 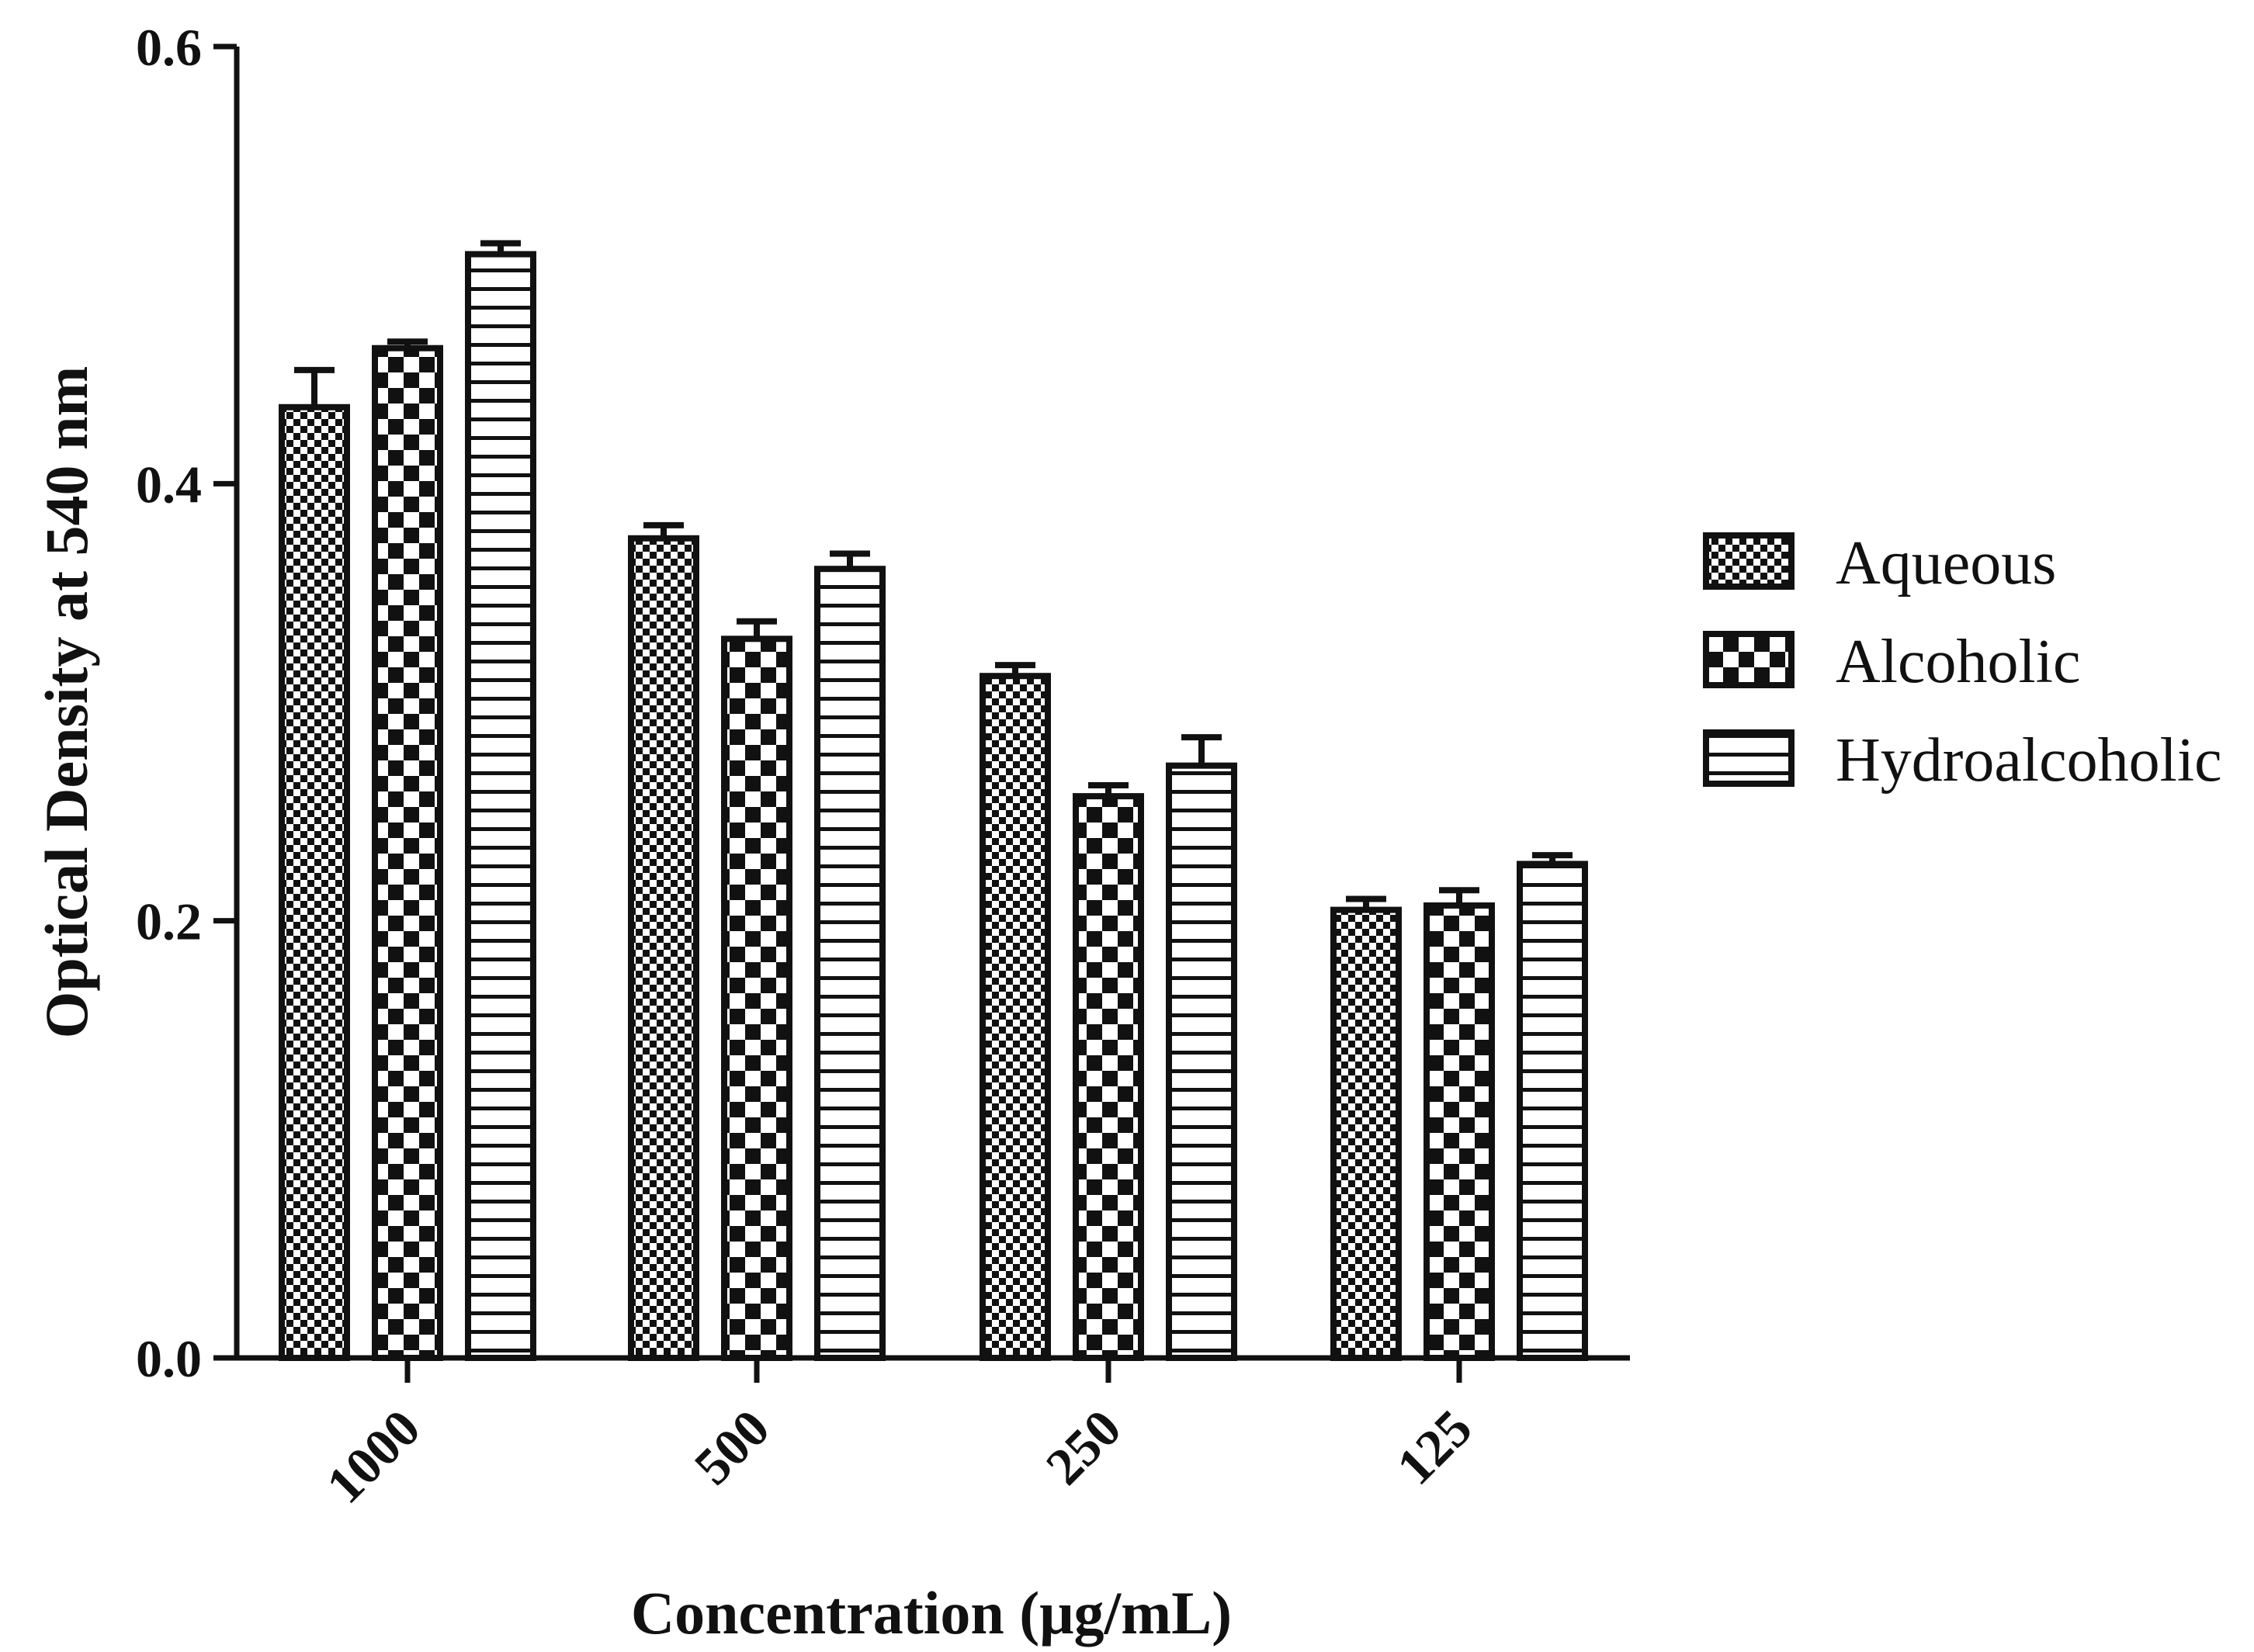 I want to click on x-tick-label: 500, so click(x=732, y=1447).